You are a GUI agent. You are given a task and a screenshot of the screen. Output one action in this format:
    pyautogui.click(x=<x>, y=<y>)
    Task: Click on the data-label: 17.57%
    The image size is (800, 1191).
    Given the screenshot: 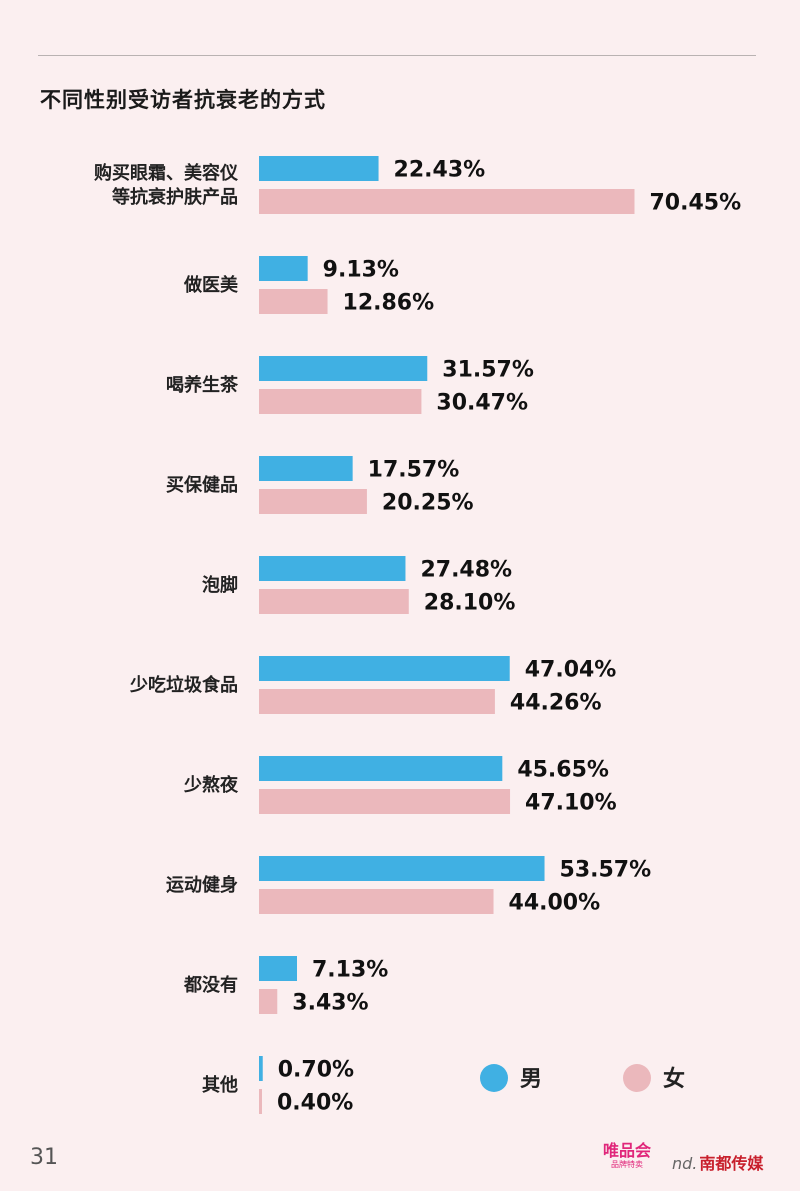 What is the action you would take?
    pyautogui.click(x=414, y=470)
    